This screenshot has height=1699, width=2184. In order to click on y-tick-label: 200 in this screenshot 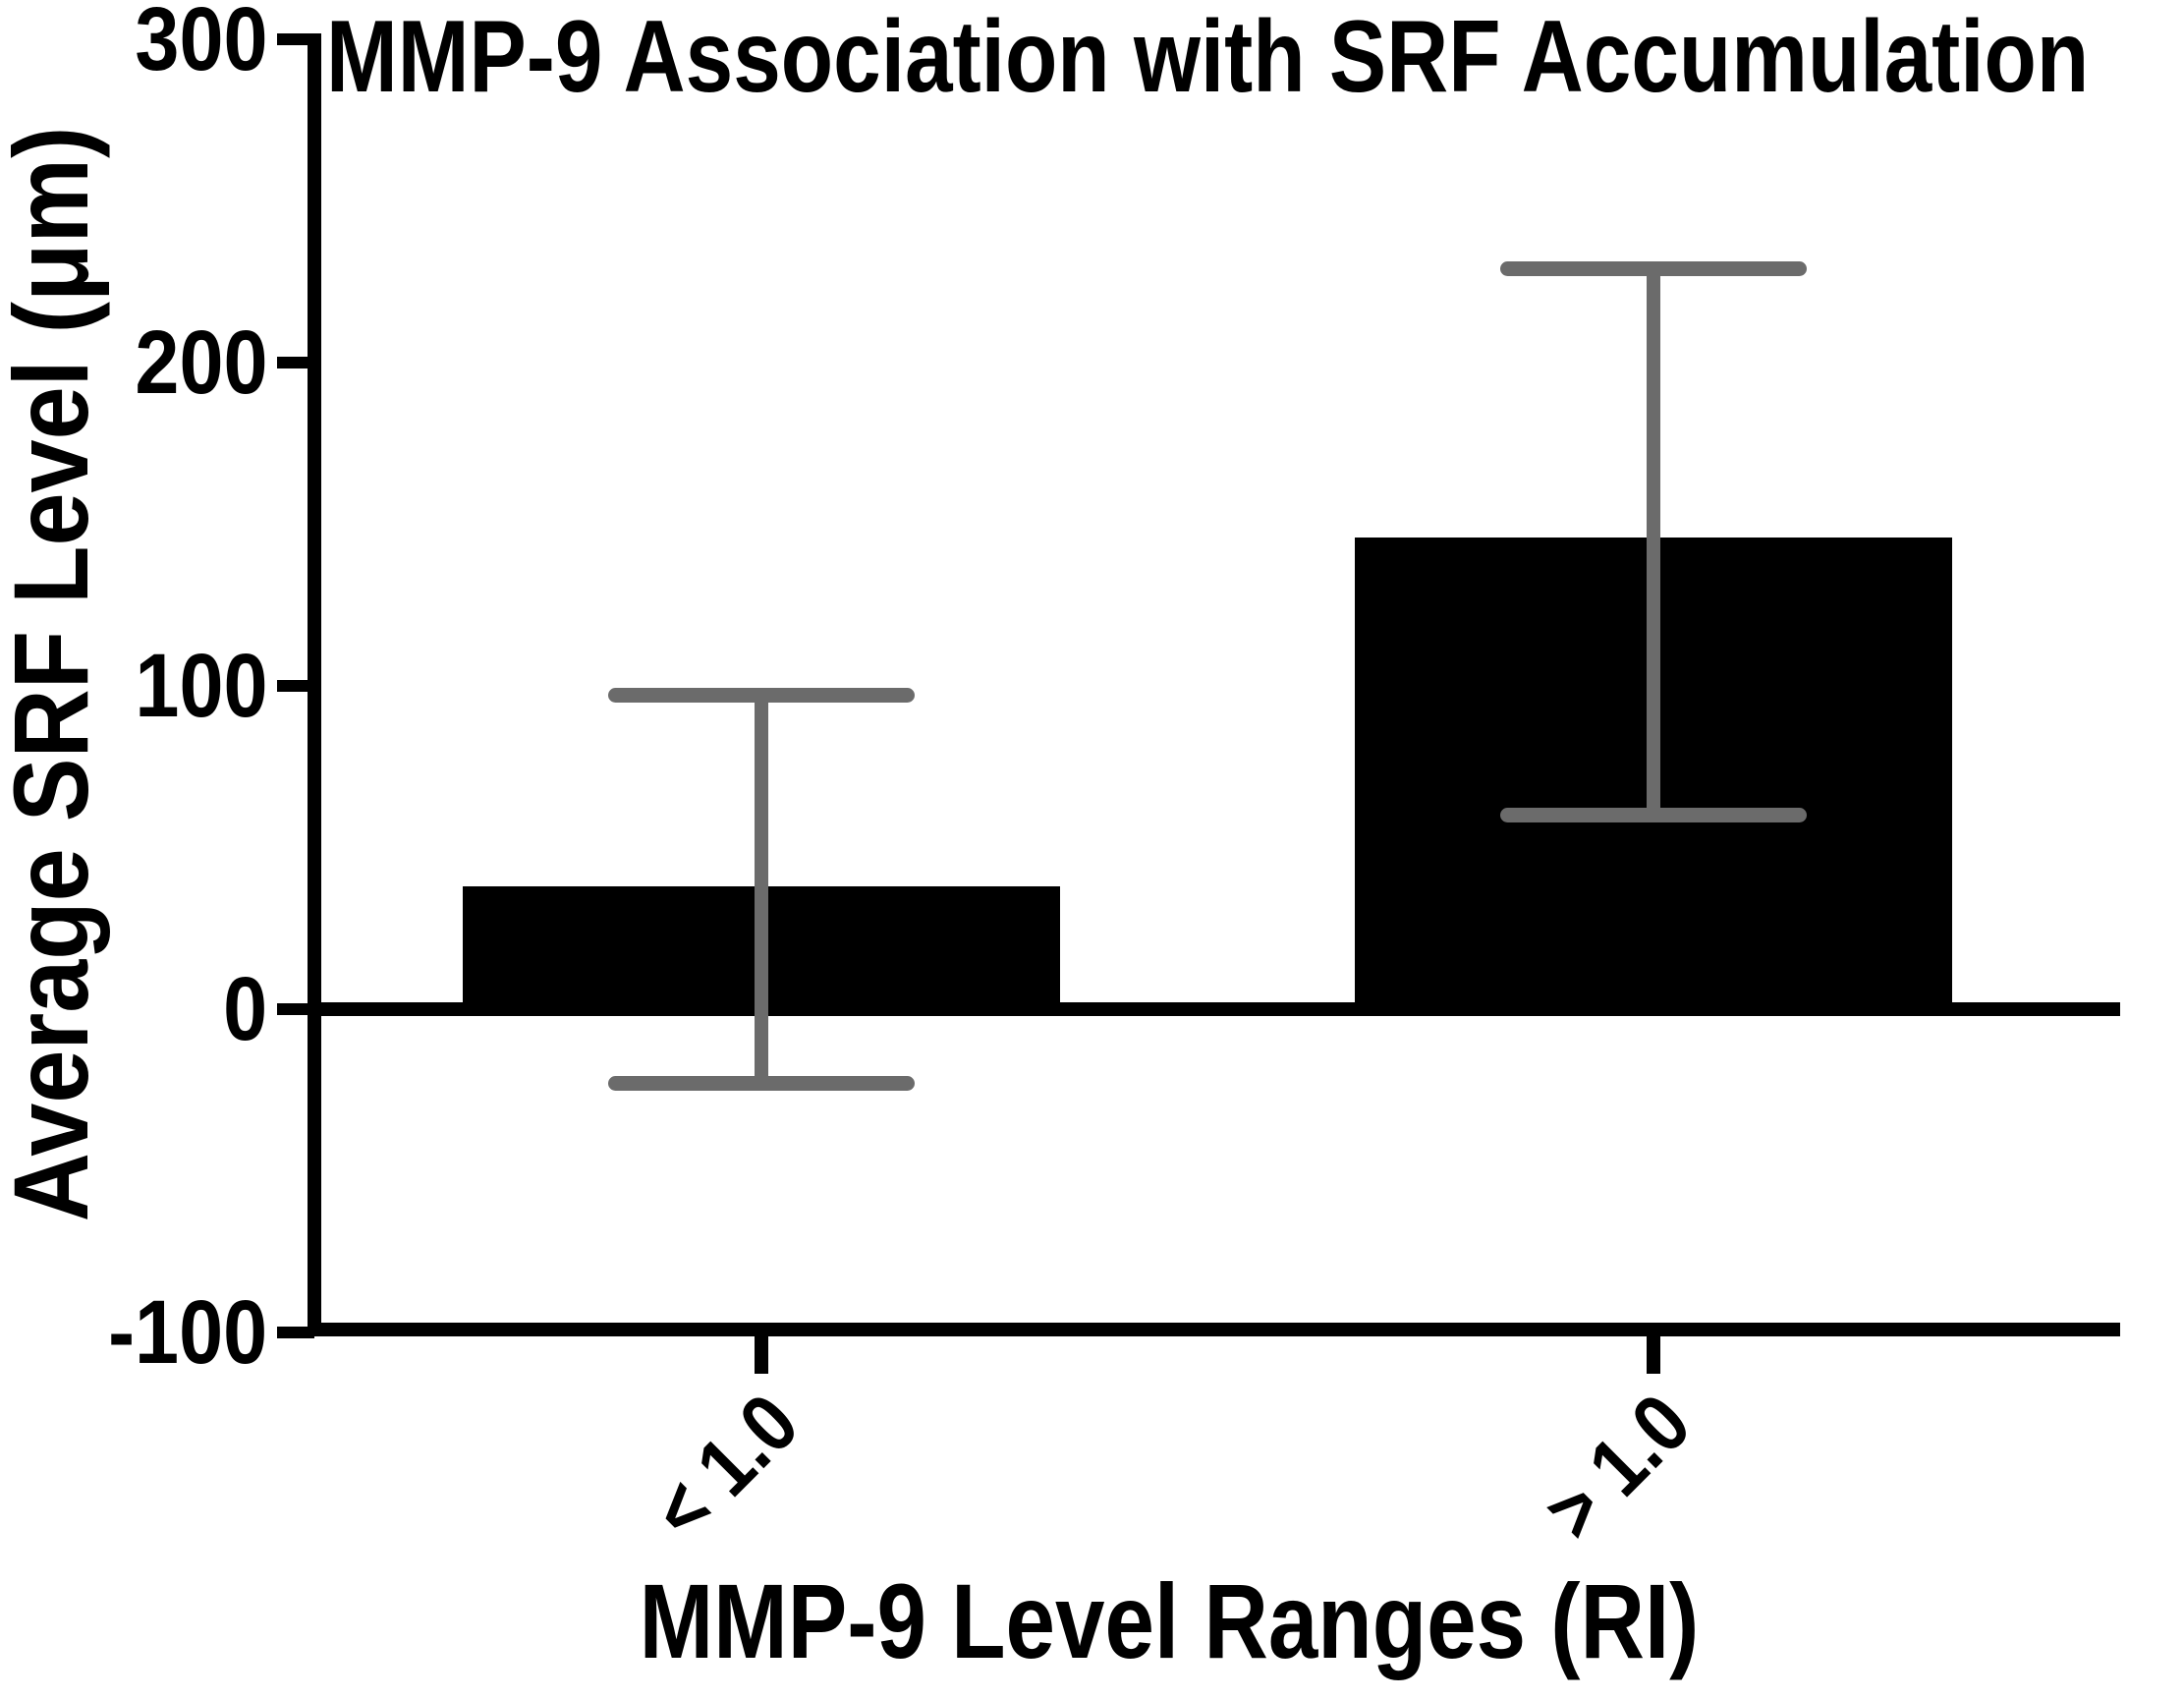, I will do `click(200, 362)`.